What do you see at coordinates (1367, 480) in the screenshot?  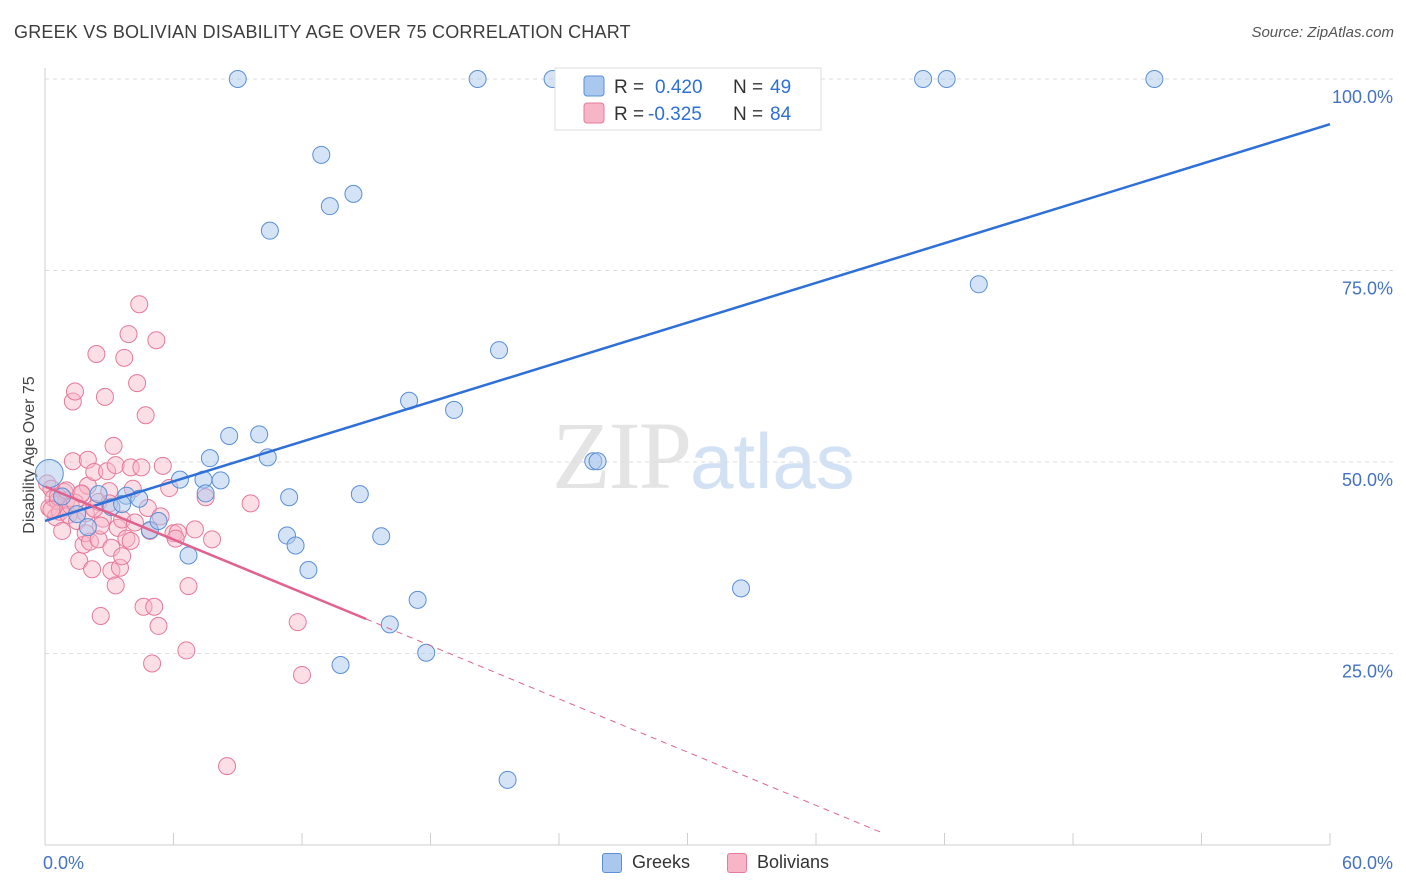 I see `y-tick-label-50: 50.0%` at bounding box center [1367, 480].